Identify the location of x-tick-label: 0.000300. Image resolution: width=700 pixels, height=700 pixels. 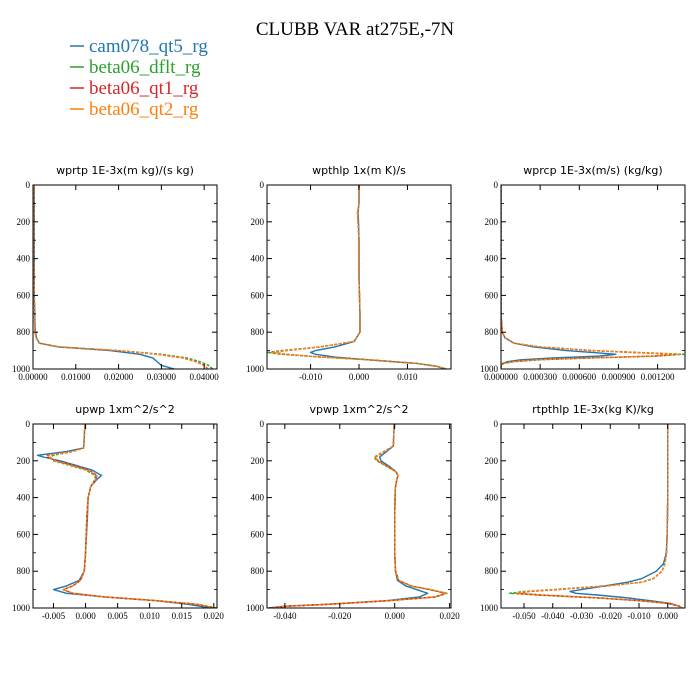
(540, 377).